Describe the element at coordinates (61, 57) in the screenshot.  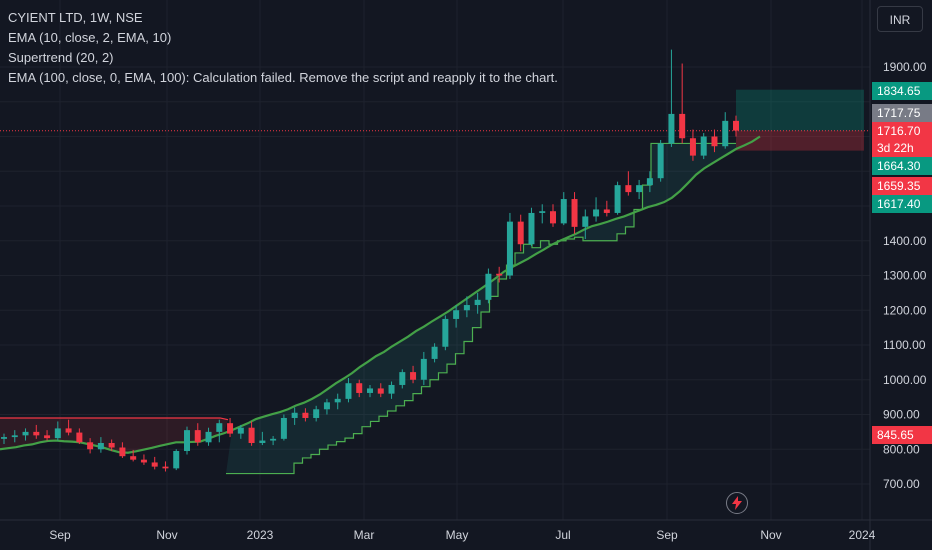
I see `legend-supertrend: Supertrend (20, 2)` at that location.